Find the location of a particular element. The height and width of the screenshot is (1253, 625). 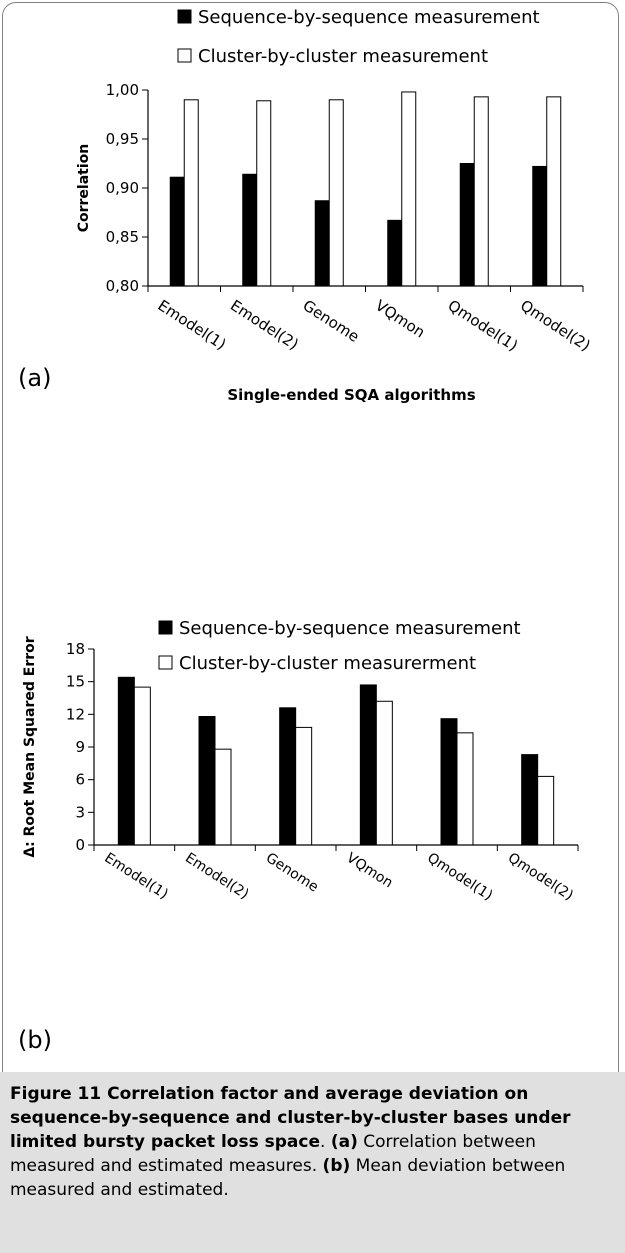

chart-b-bar-s1-emodel2 is located at coordinates (207, 781).